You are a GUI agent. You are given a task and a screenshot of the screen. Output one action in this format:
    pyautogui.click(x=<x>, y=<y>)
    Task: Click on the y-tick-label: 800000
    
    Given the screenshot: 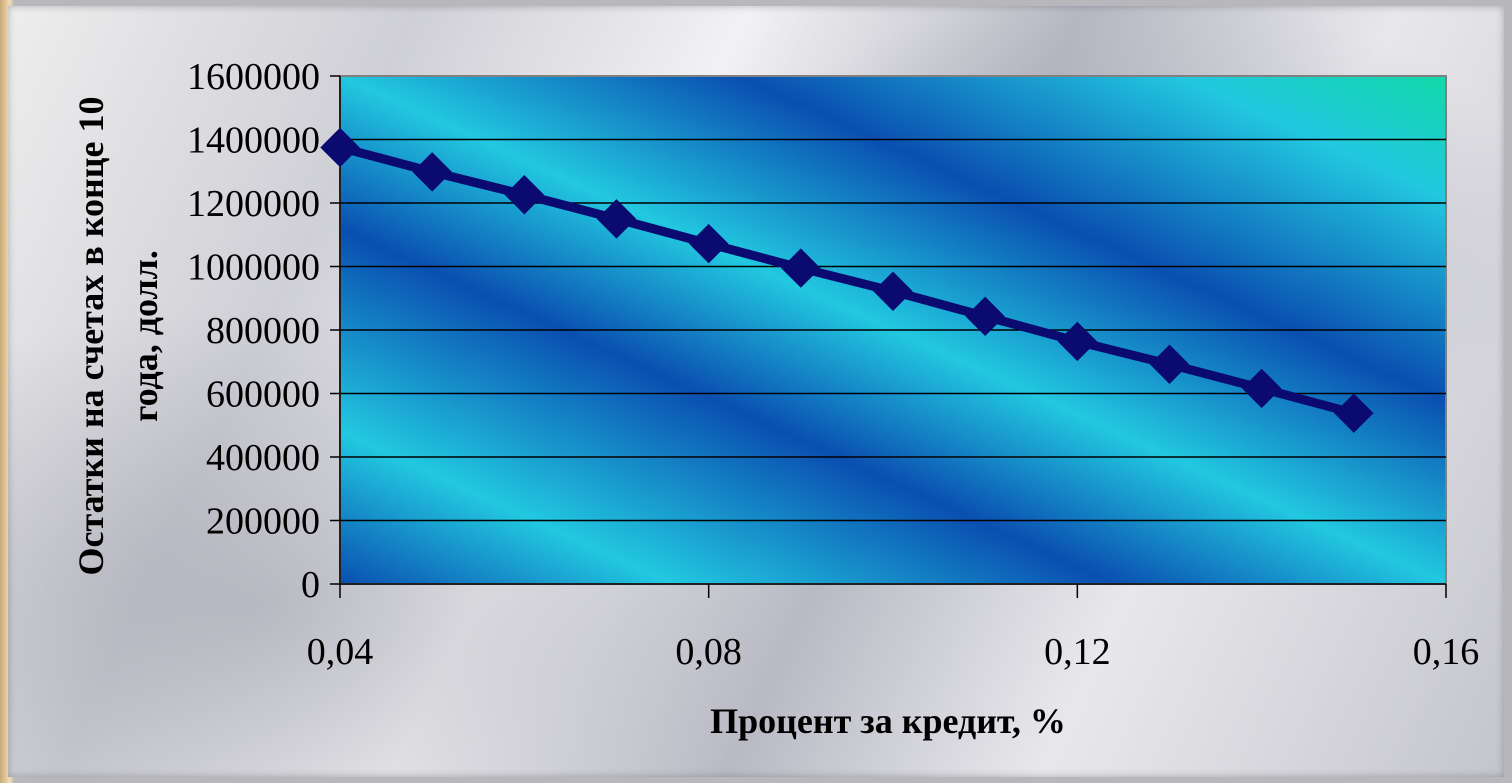 What is the action you would take?
    pyautogui.click(x=263, y=331)
    